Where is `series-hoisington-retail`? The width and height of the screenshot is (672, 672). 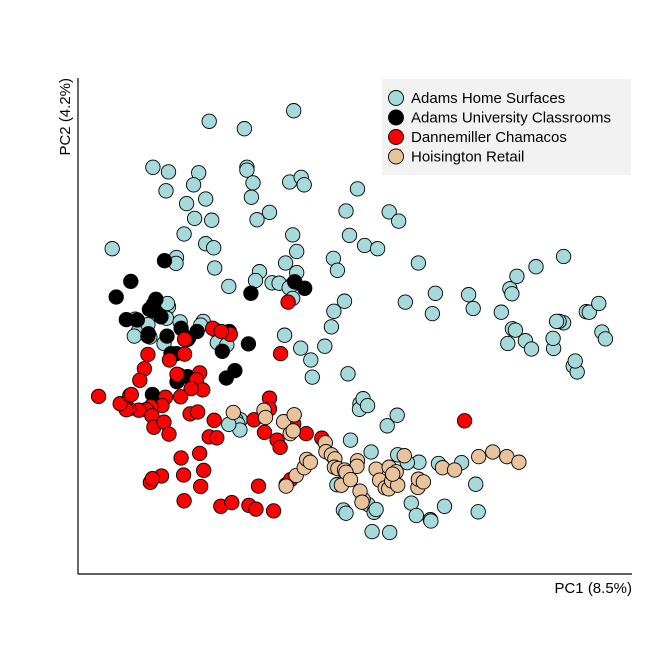
series-hoisington-retail is located at coordinates (376, 456).